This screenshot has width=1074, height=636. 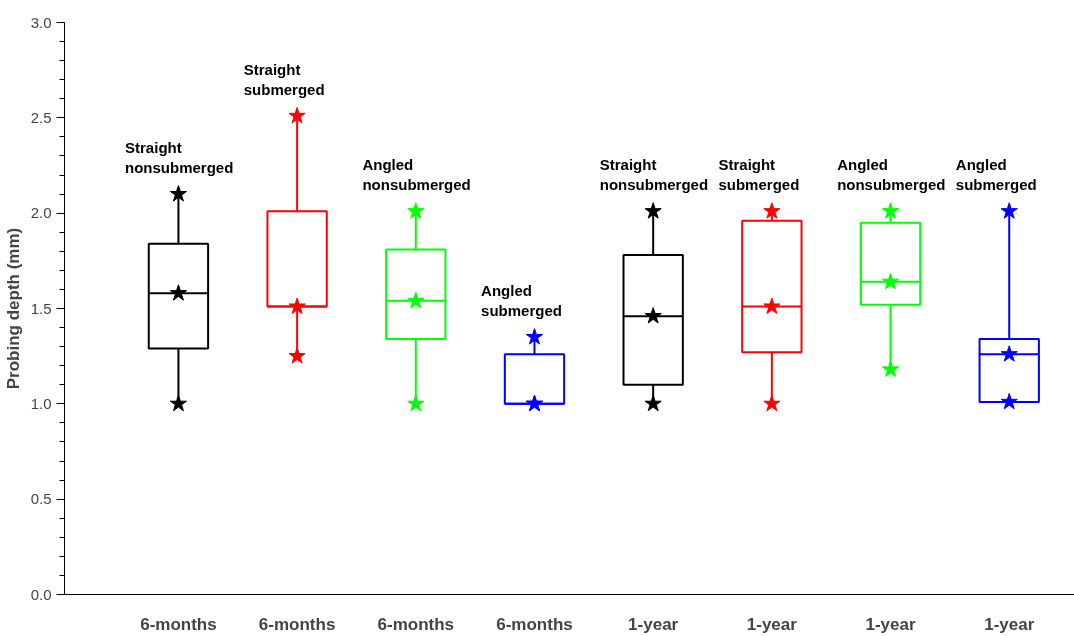 What do you see at coordinates (41, 22) in the screenshot?
I see `y-tick-label: 3.0` at bounding box center [41, 22].